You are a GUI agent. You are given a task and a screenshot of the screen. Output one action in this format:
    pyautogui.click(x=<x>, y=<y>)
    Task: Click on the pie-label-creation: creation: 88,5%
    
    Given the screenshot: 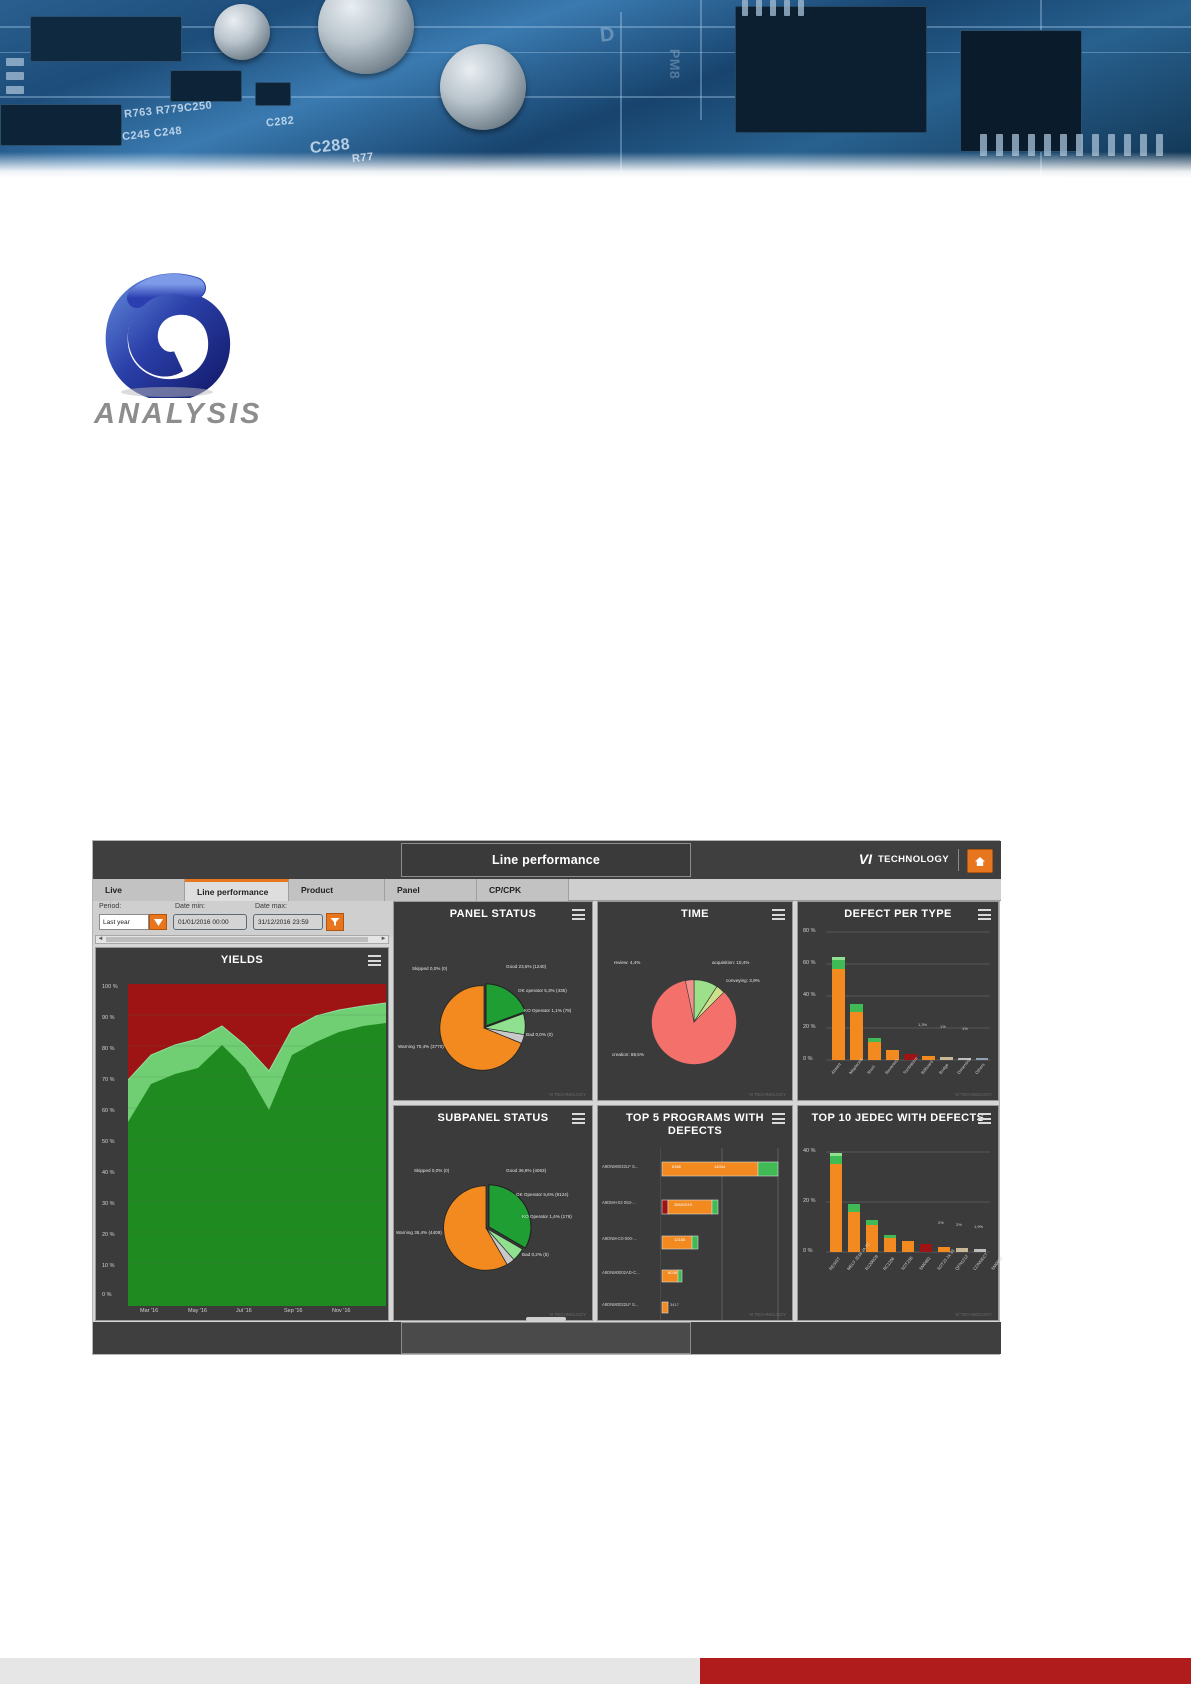 What is the action you would take?
    pyautogui.click(x=628, y=1054)
    